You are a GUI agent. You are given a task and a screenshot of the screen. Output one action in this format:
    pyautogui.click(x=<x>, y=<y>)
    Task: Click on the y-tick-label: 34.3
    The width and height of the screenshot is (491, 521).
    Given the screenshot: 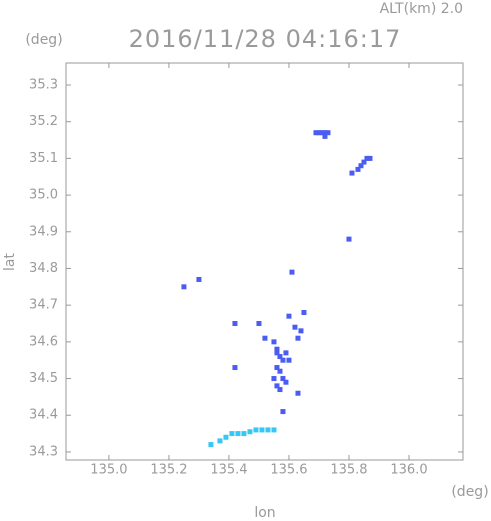 What is the action you would take?
    pyautogui.click(x=43, y=451)
    